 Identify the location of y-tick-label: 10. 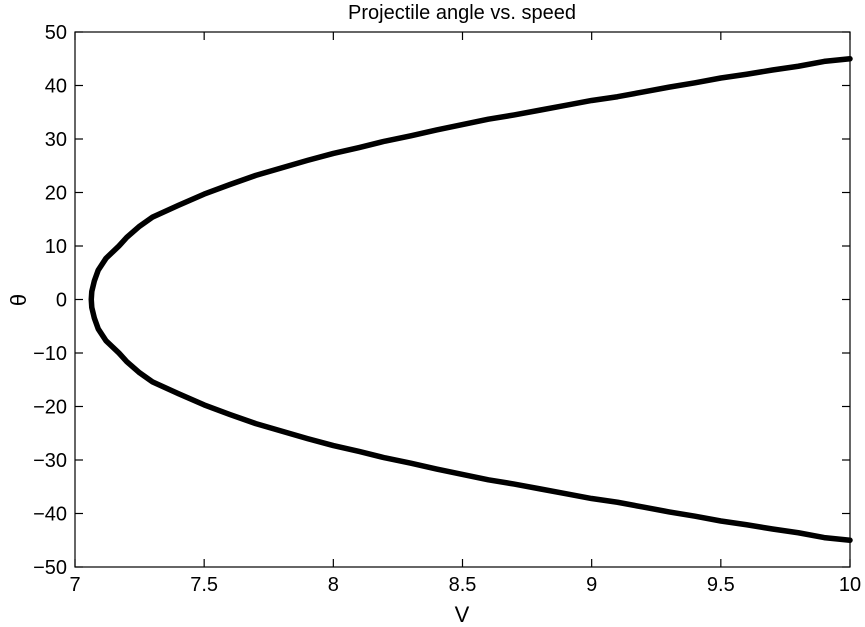
(56, 247).